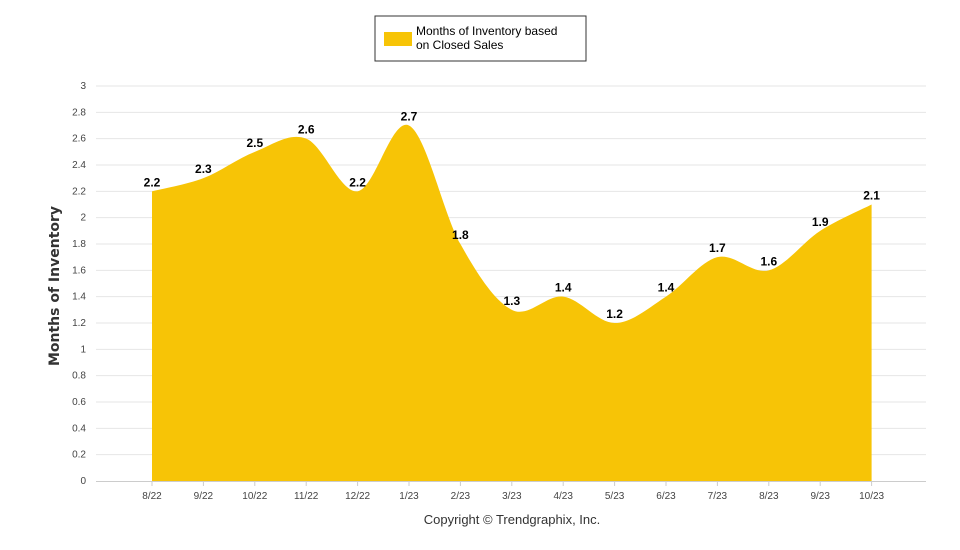  Describe the element at coordinates (79, 112) in the screenshot. I see `y-tick-label: 2.8` at that location.